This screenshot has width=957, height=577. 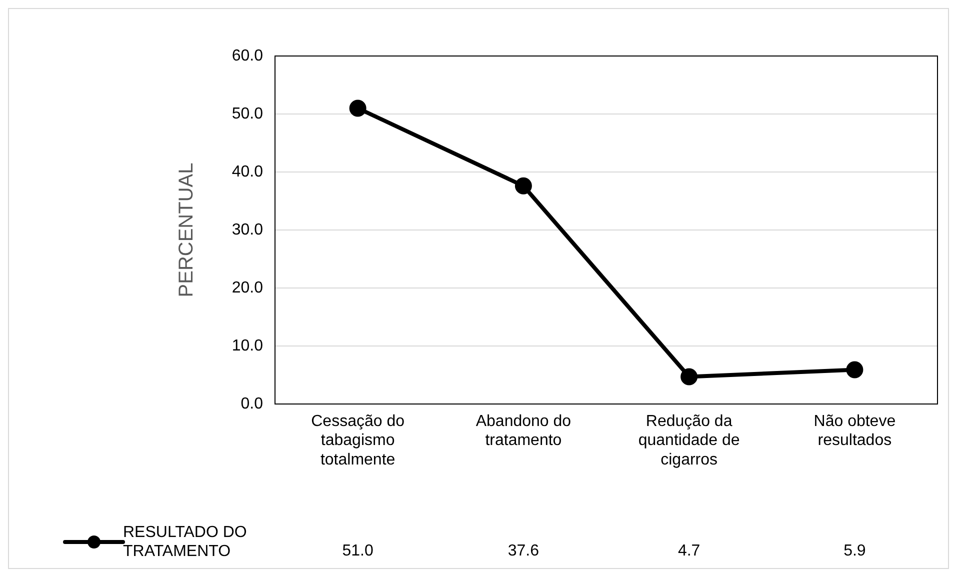 What do you see at coordinates (248, 55) in the screenshot?
I see `y-tick-label: 60.0` at bounding box center [248, 55].